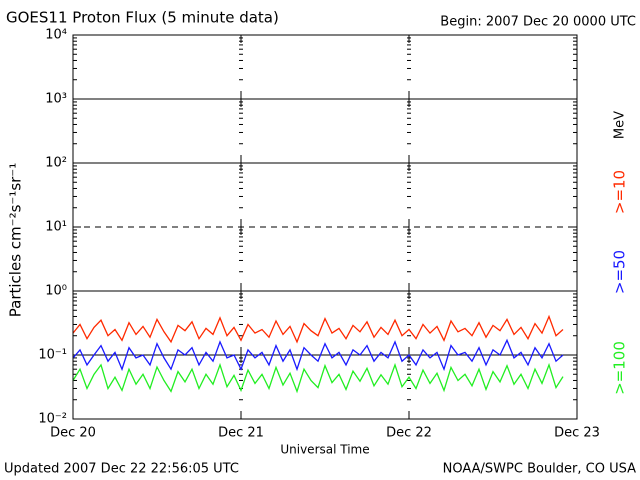  What do you see at coordinates (121, 469) in the screenshot?
I see `footer-left: Updated 2007 Dec 22 22:56:05 UTC` at bounding box center [121, 469].